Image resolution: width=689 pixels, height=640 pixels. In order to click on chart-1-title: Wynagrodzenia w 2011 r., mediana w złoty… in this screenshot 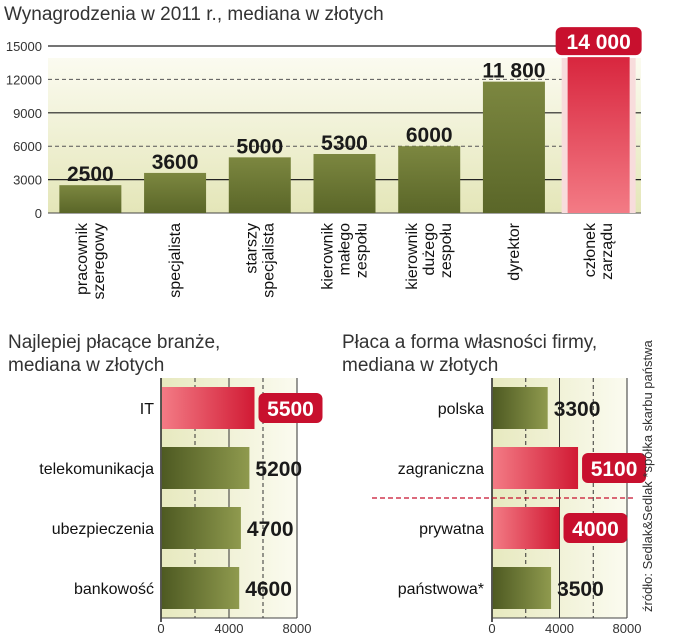, I will do `click(194, 14)`.